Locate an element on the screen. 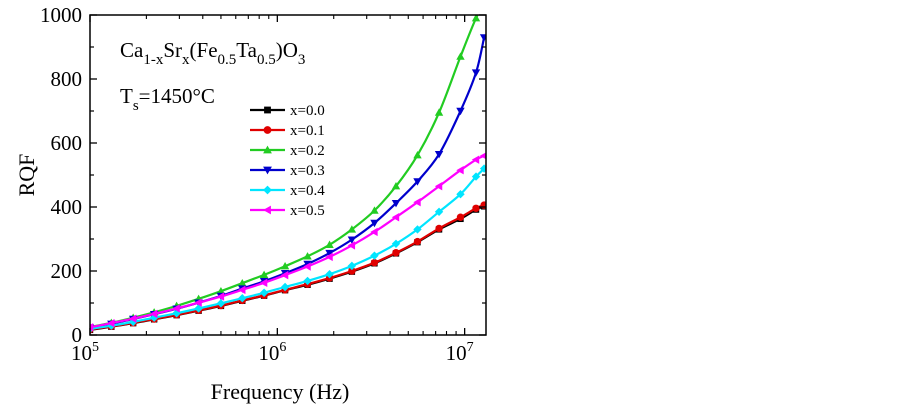 The width and height of the screenshot is (903, 413). legend-label: x=0.3 is located at coordinates (307, 171).